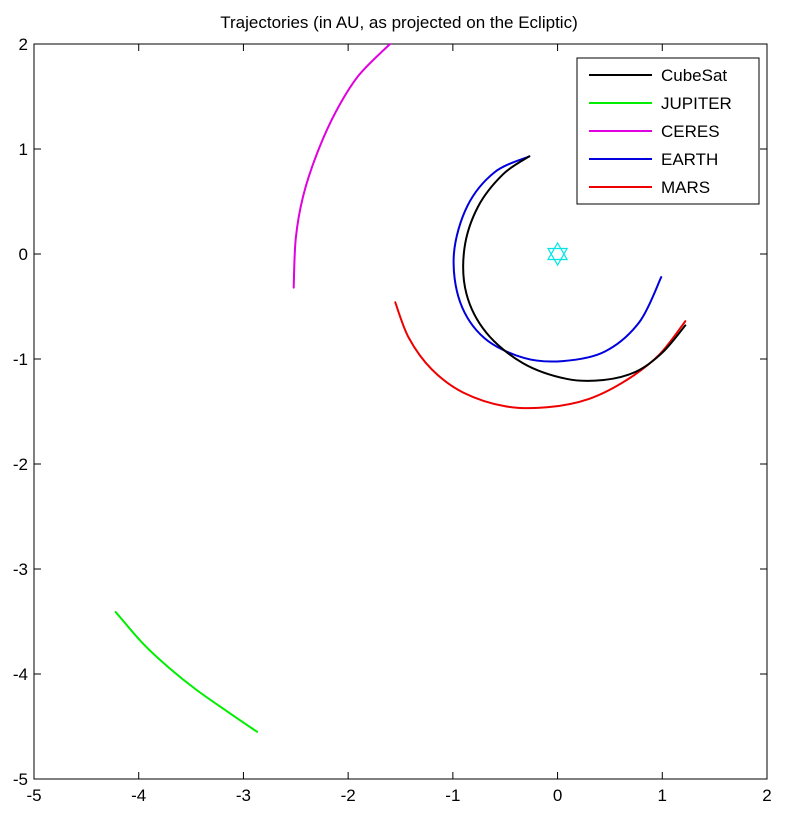 The width and height of the screenshot is (793, 818). What do you see at coordinates (23, 254) in the screenshot?
I see `y-tick-label: 0` at bounding box center [23, 254].